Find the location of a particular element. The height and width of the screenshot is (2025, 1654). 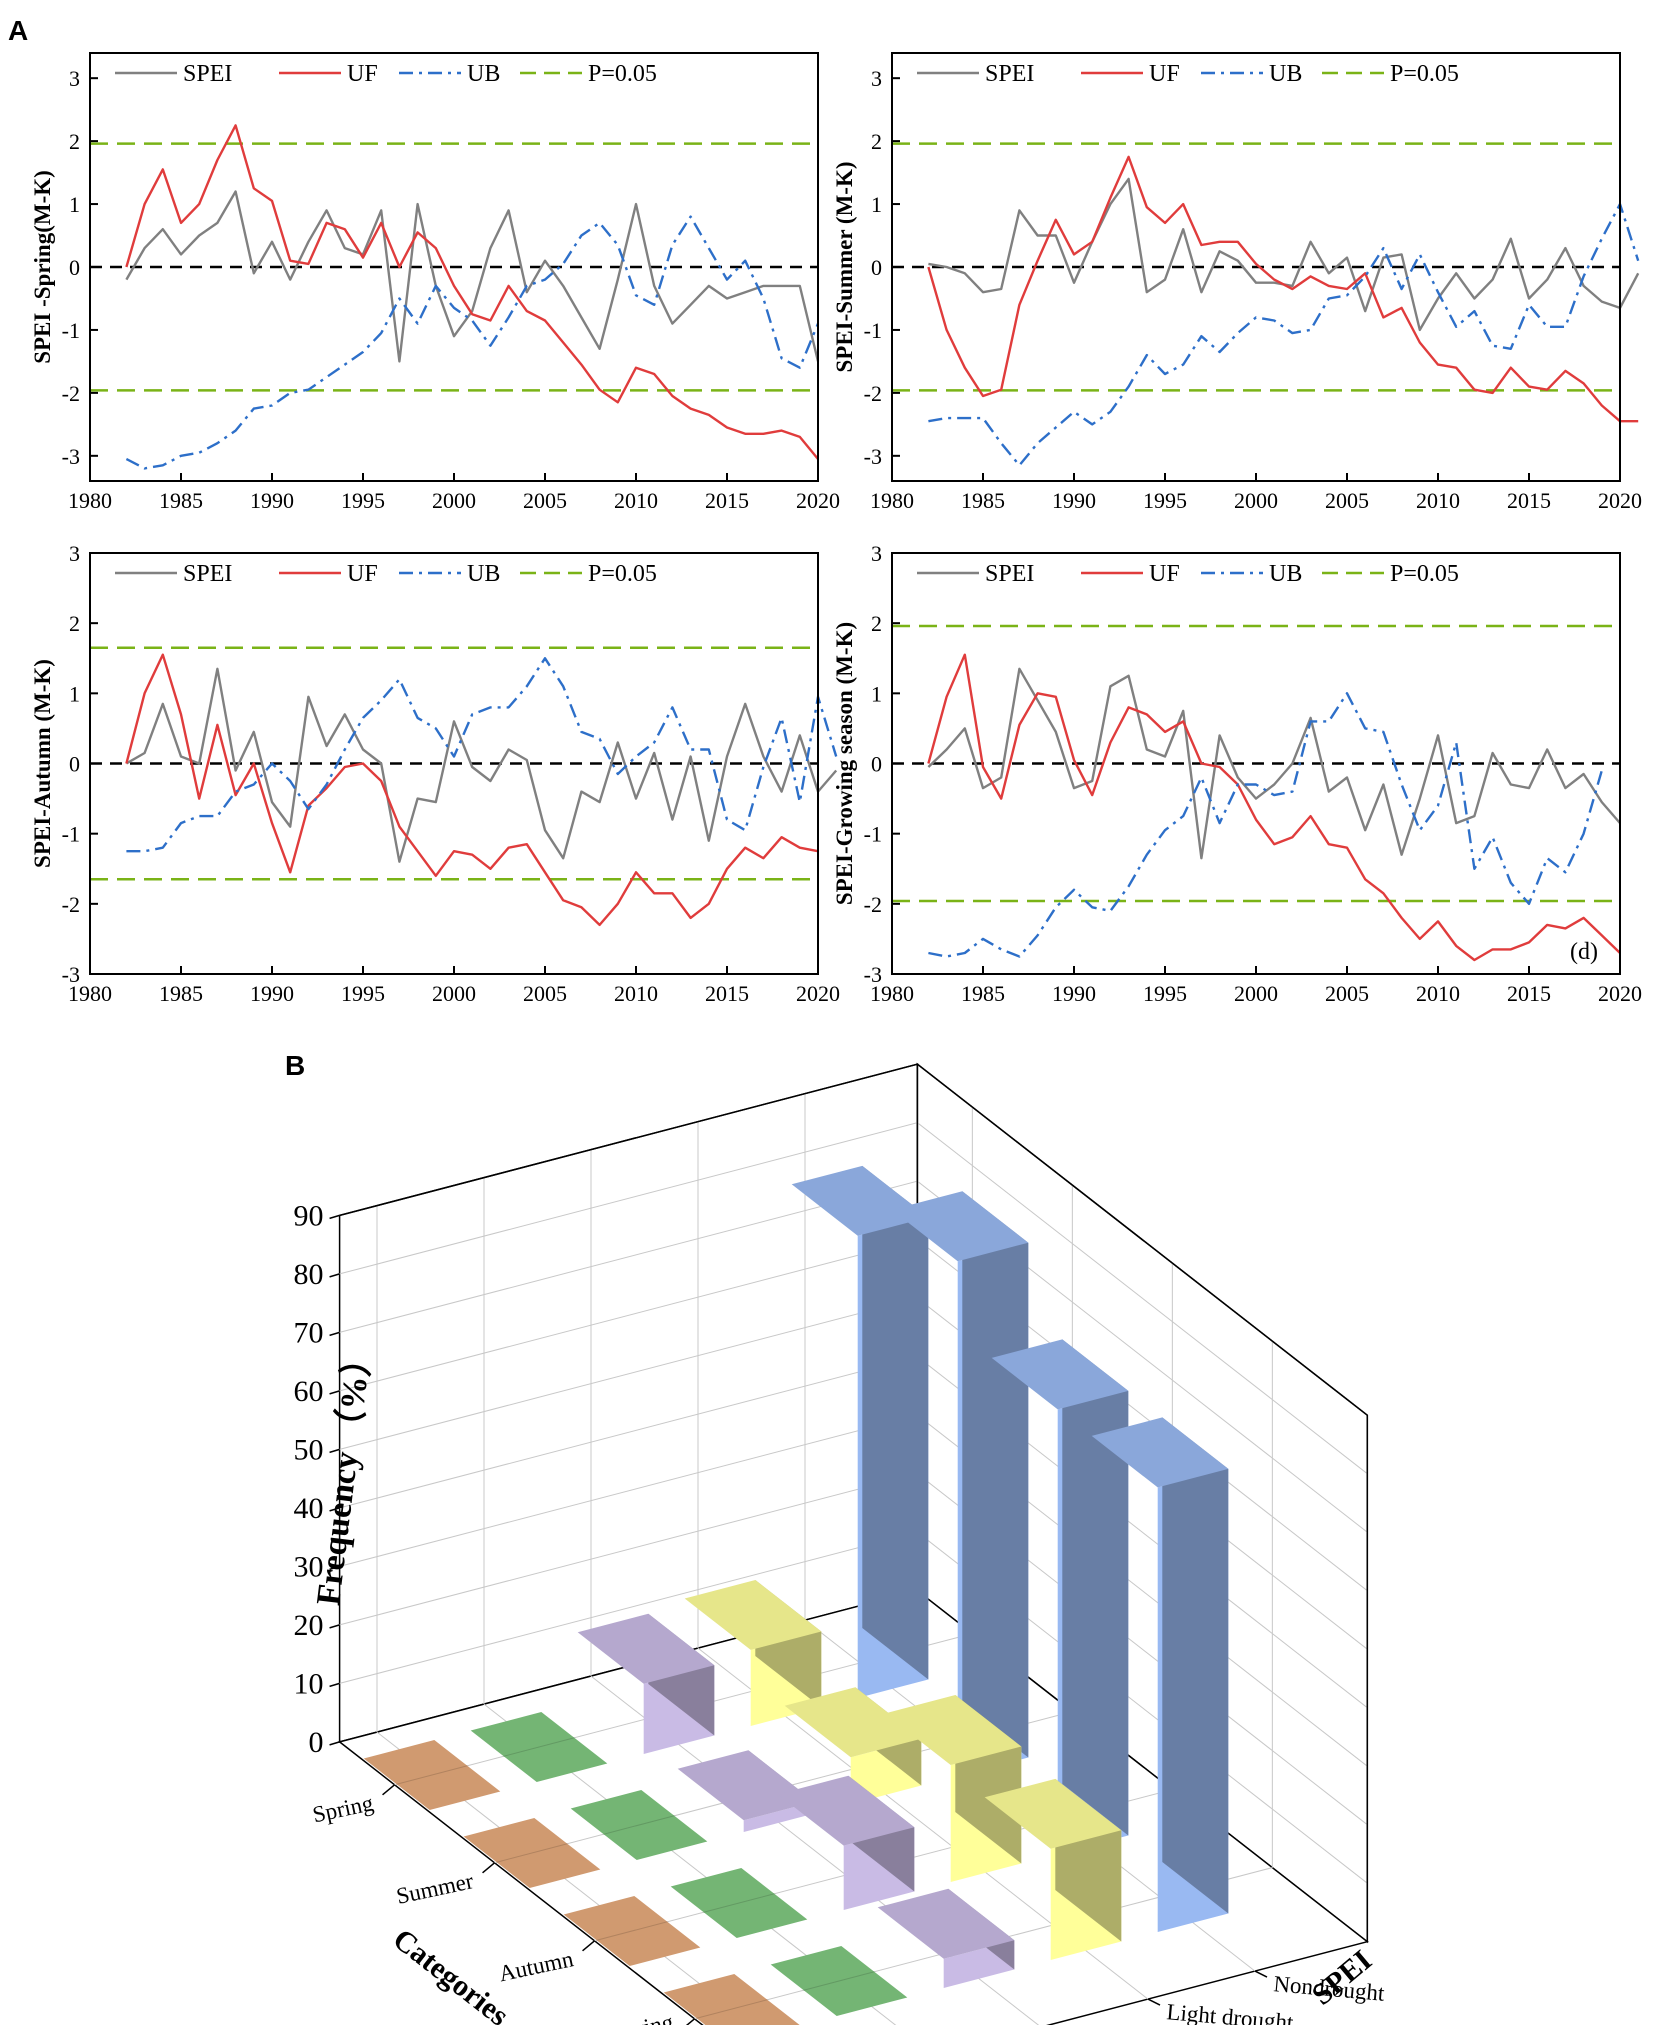

z-tick-label: 10 is located at coordinates (309, 1683).